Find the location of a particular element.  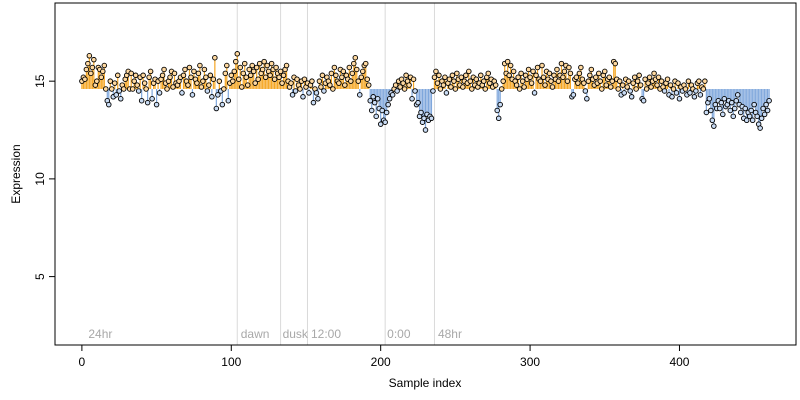

x-tick-label-100: 100 is located at coordinates (231, 362).